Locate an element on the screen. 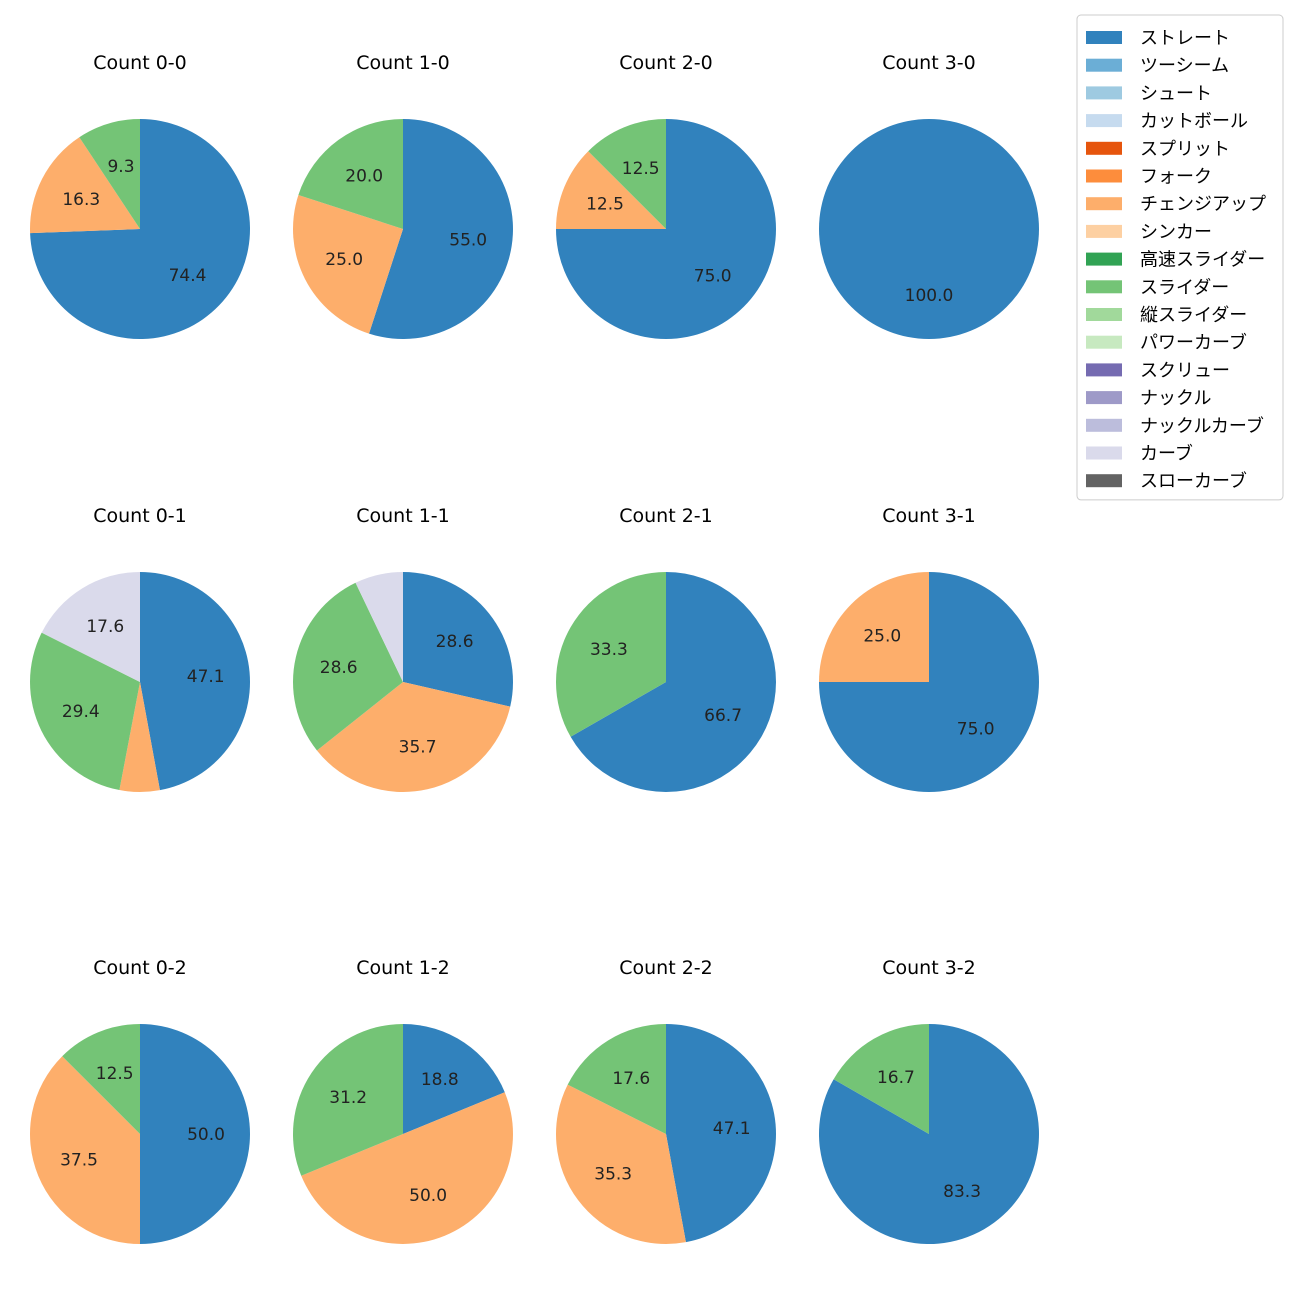 The image size is (1300, 1304). pie-chart: Count 1-2 18.8 50.0 31.2 is located at coordinates (402, 1100).